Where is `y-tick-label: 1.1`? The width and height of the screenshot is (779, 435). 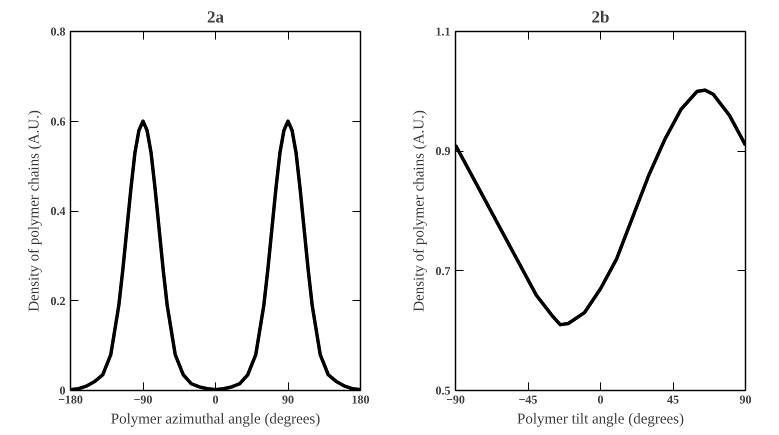
y-tick-label: 1.1 is located at coordinates (443, 31).